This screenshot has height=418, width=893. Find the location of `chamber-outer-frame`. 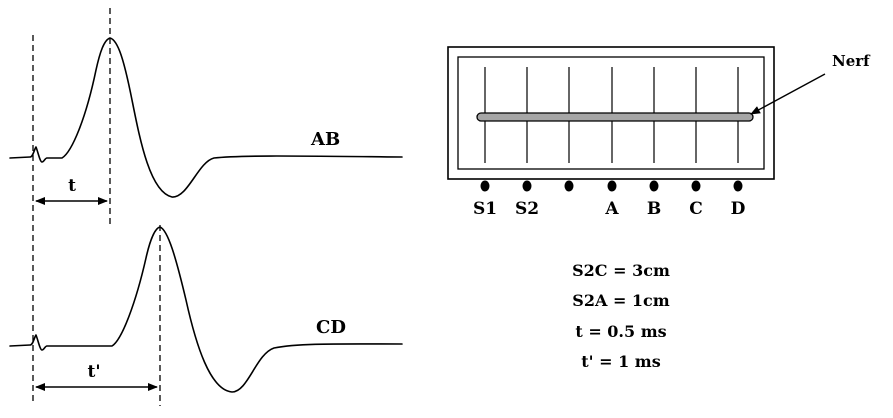

chamber-outer-frame is located at coordinates (611, 113).